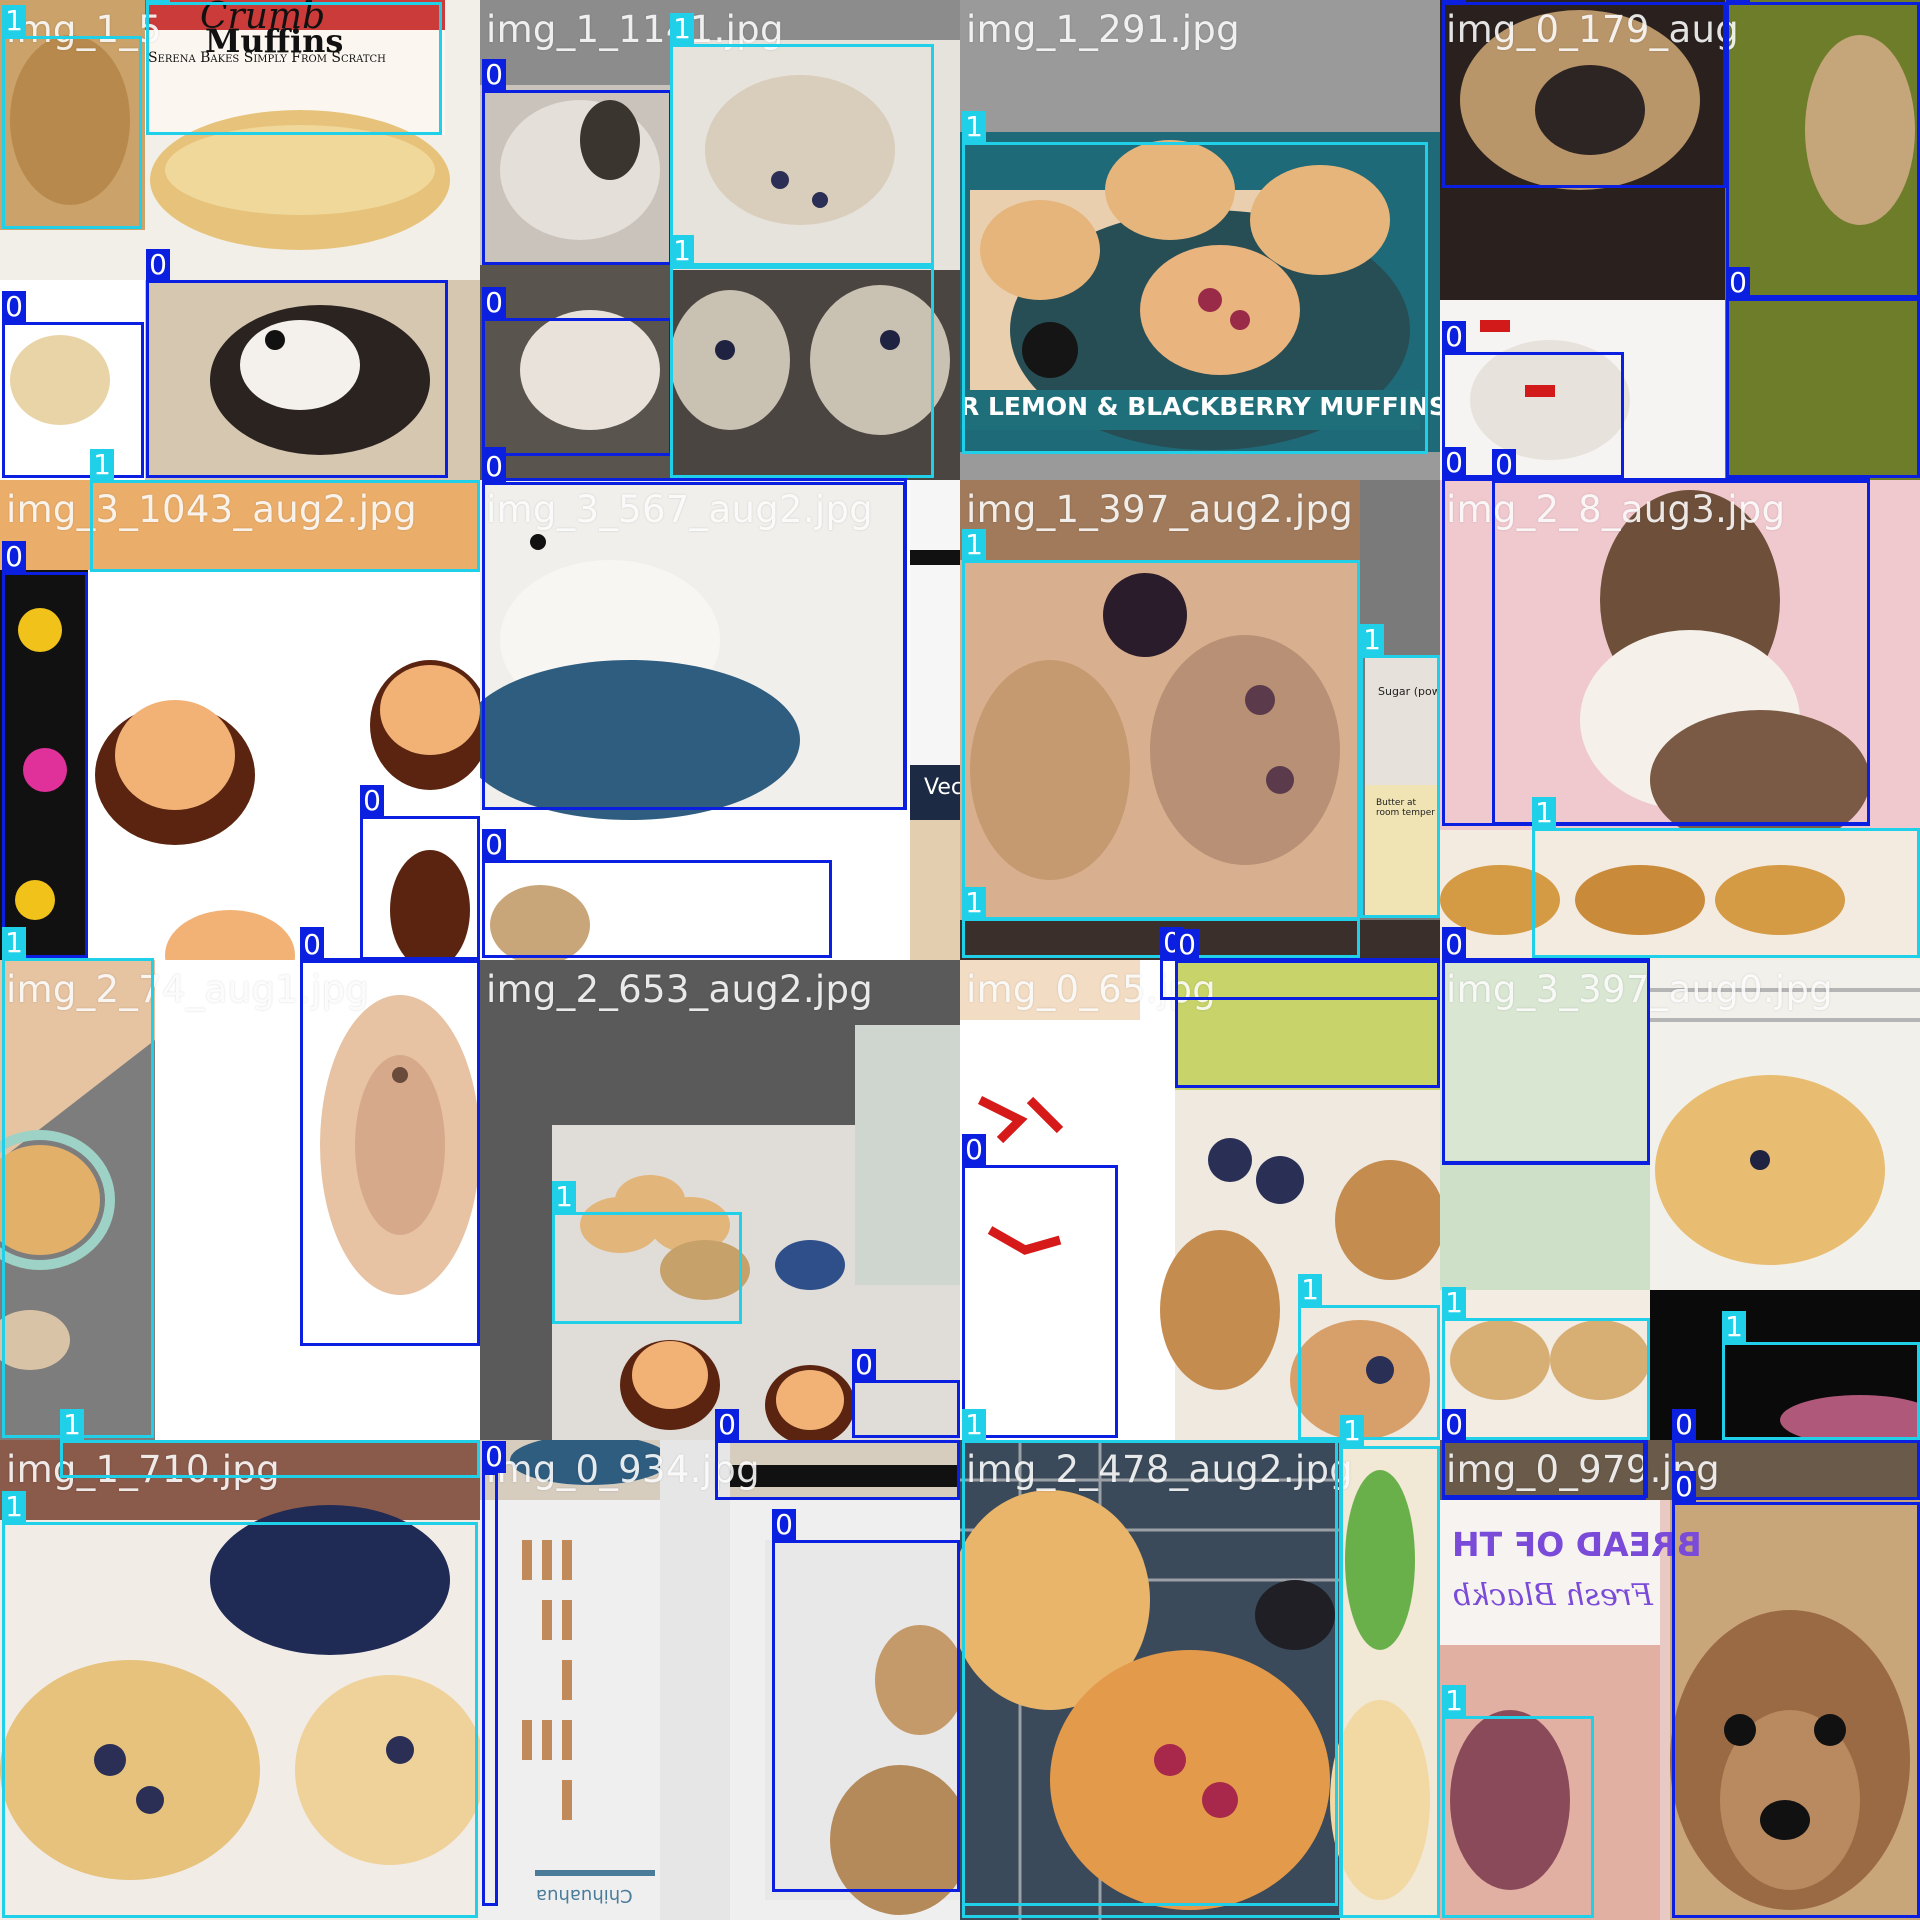 This screenshot has height=1920, width=1920. I want to click on tile-cartoon-dogs: img_3_1043_aug2.jpg, so click(240, 720).